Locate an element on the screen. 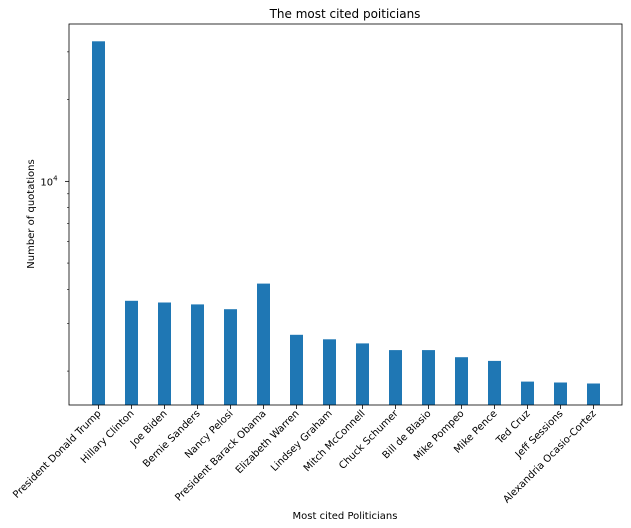 The height and width of the screenshot is (528, 631). x-tick-label: Lindsey Graham is located at coordinates (302, 441).